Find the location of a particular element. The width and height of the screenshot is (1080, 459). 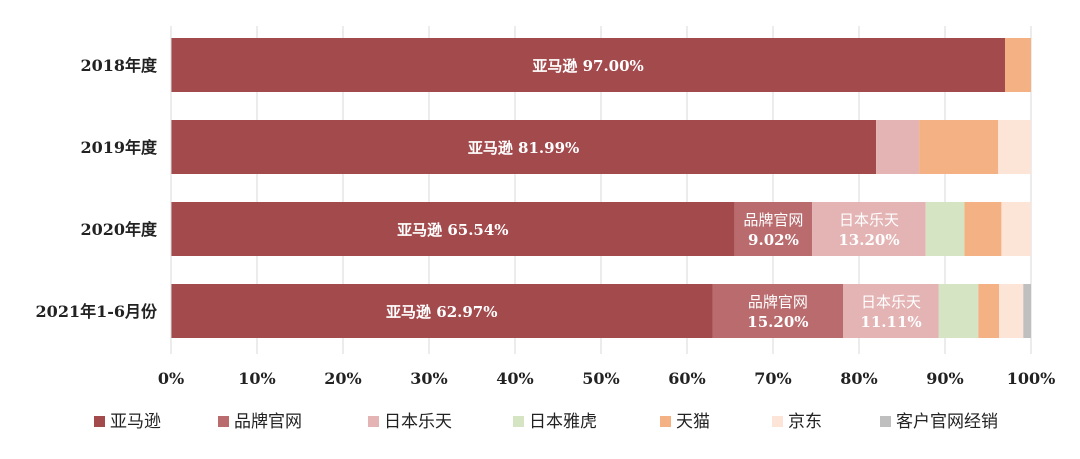

data-label: 亚马逊 81.99% is located at coordinates (523, 148).